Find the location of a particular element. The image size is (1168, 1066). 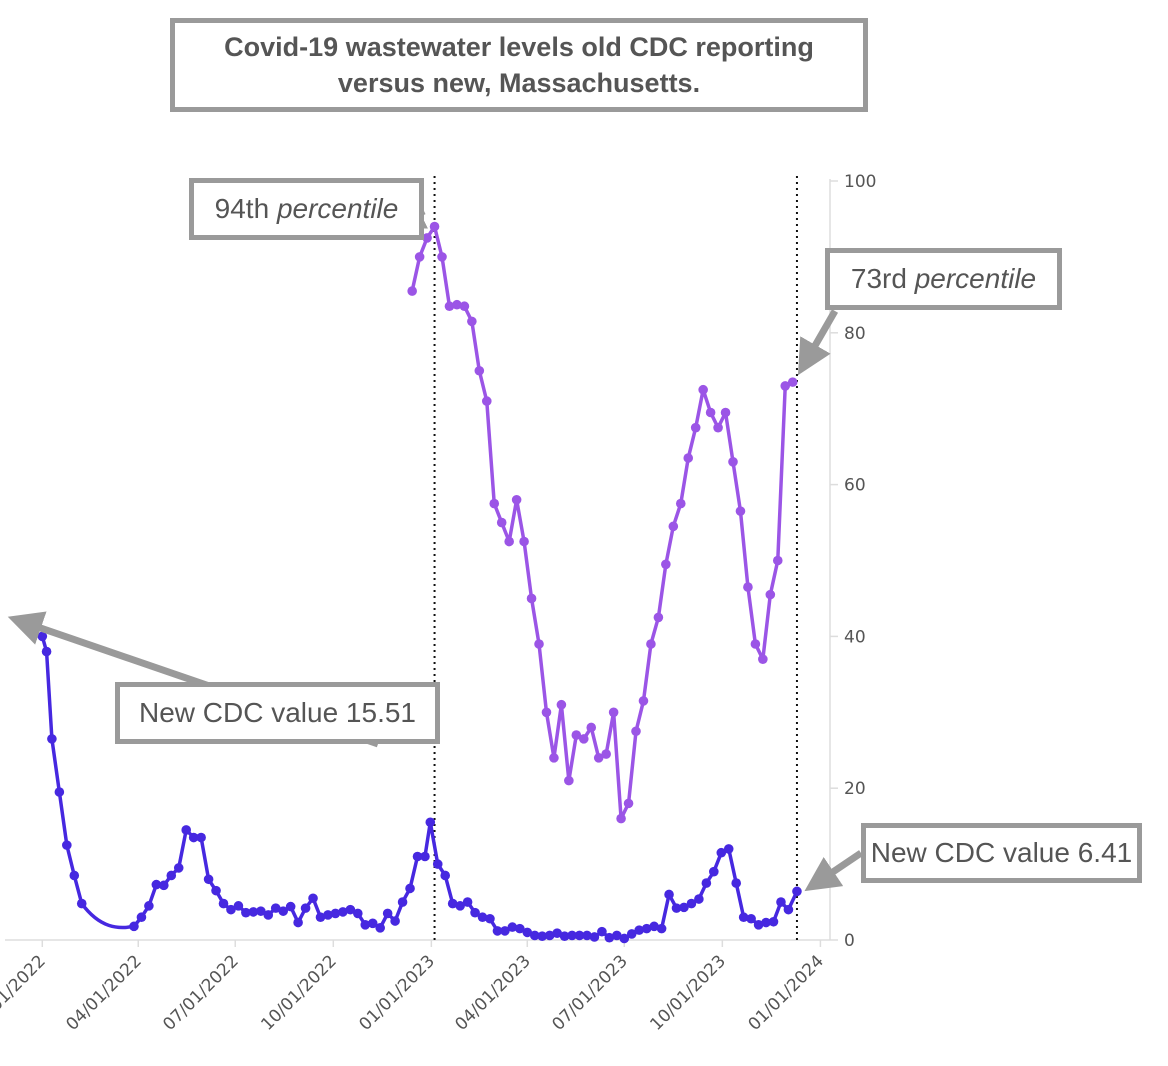

annotation-peak-new: New CDC value 15.51 is located at coordinates (277, 713).